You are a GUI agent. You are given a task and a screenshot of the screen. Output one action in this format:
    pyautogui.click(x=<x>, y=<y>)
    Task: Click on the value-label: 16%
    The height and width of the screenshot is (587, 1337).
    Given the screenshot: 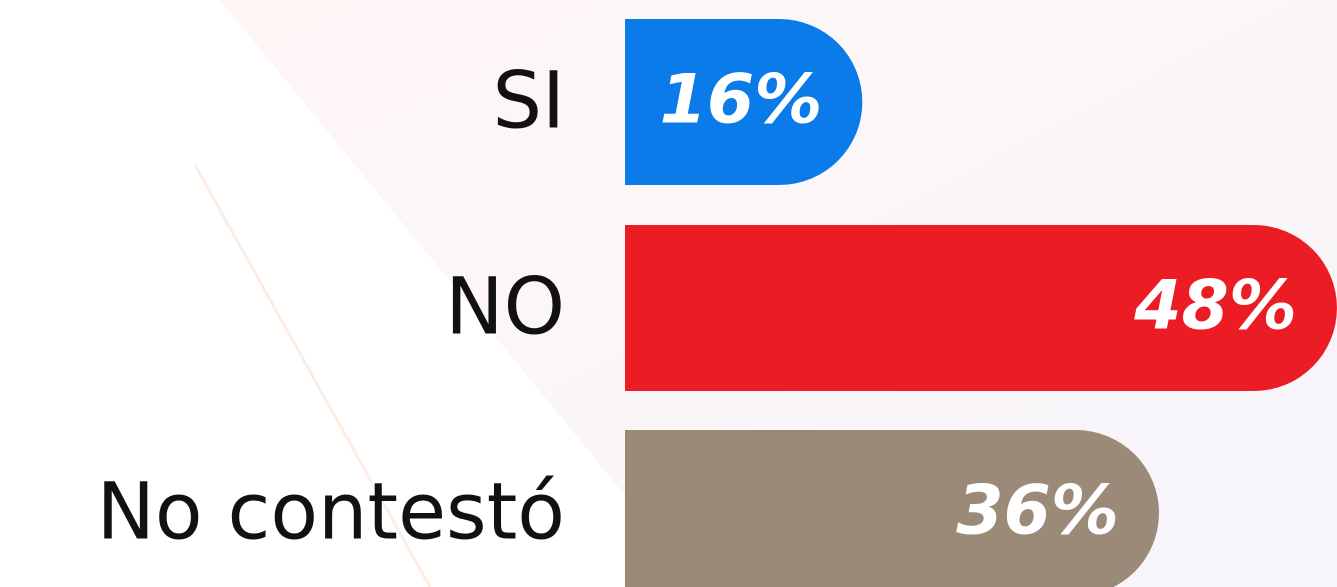 What is the action you would take?
    pyautogui.click(x=741, y=100)
    